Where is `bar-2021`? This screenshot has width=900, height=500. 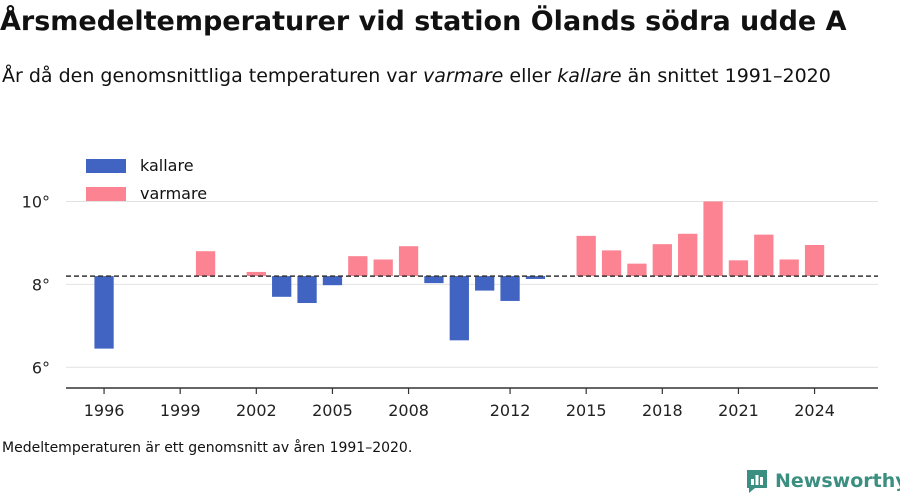 bar-2021 is located at coordinates (738, 268).